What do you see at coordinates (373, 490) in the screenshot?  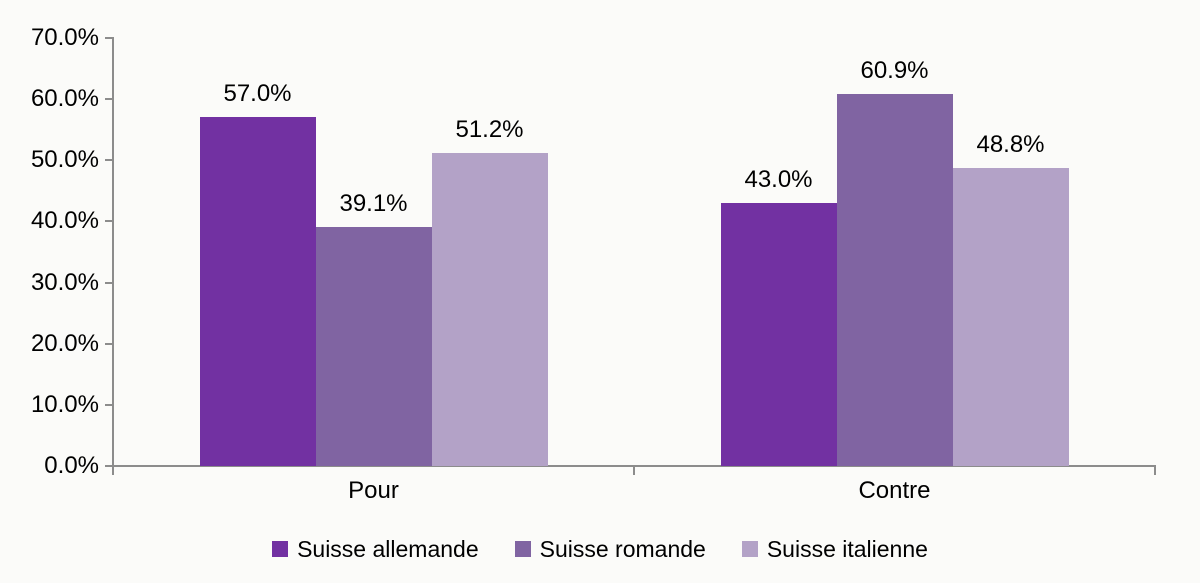 I see `category-label: Pour` at bounding box center [373, 490].